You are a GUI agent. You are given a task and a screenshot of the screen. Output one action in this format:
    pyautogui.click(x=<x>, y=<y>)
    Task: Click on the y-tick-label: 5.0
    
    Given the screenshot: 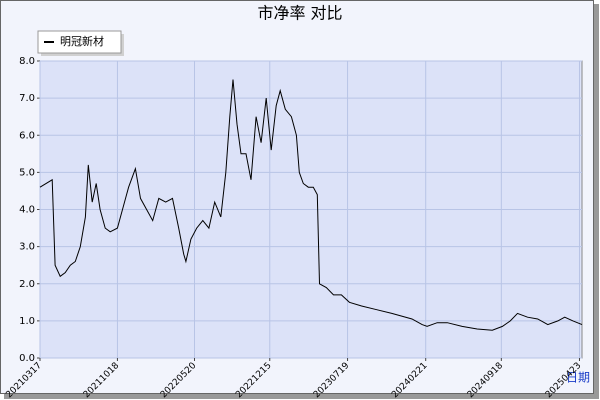 What is the action you would take?
    pyautogui.click(x=27, y=172)
    